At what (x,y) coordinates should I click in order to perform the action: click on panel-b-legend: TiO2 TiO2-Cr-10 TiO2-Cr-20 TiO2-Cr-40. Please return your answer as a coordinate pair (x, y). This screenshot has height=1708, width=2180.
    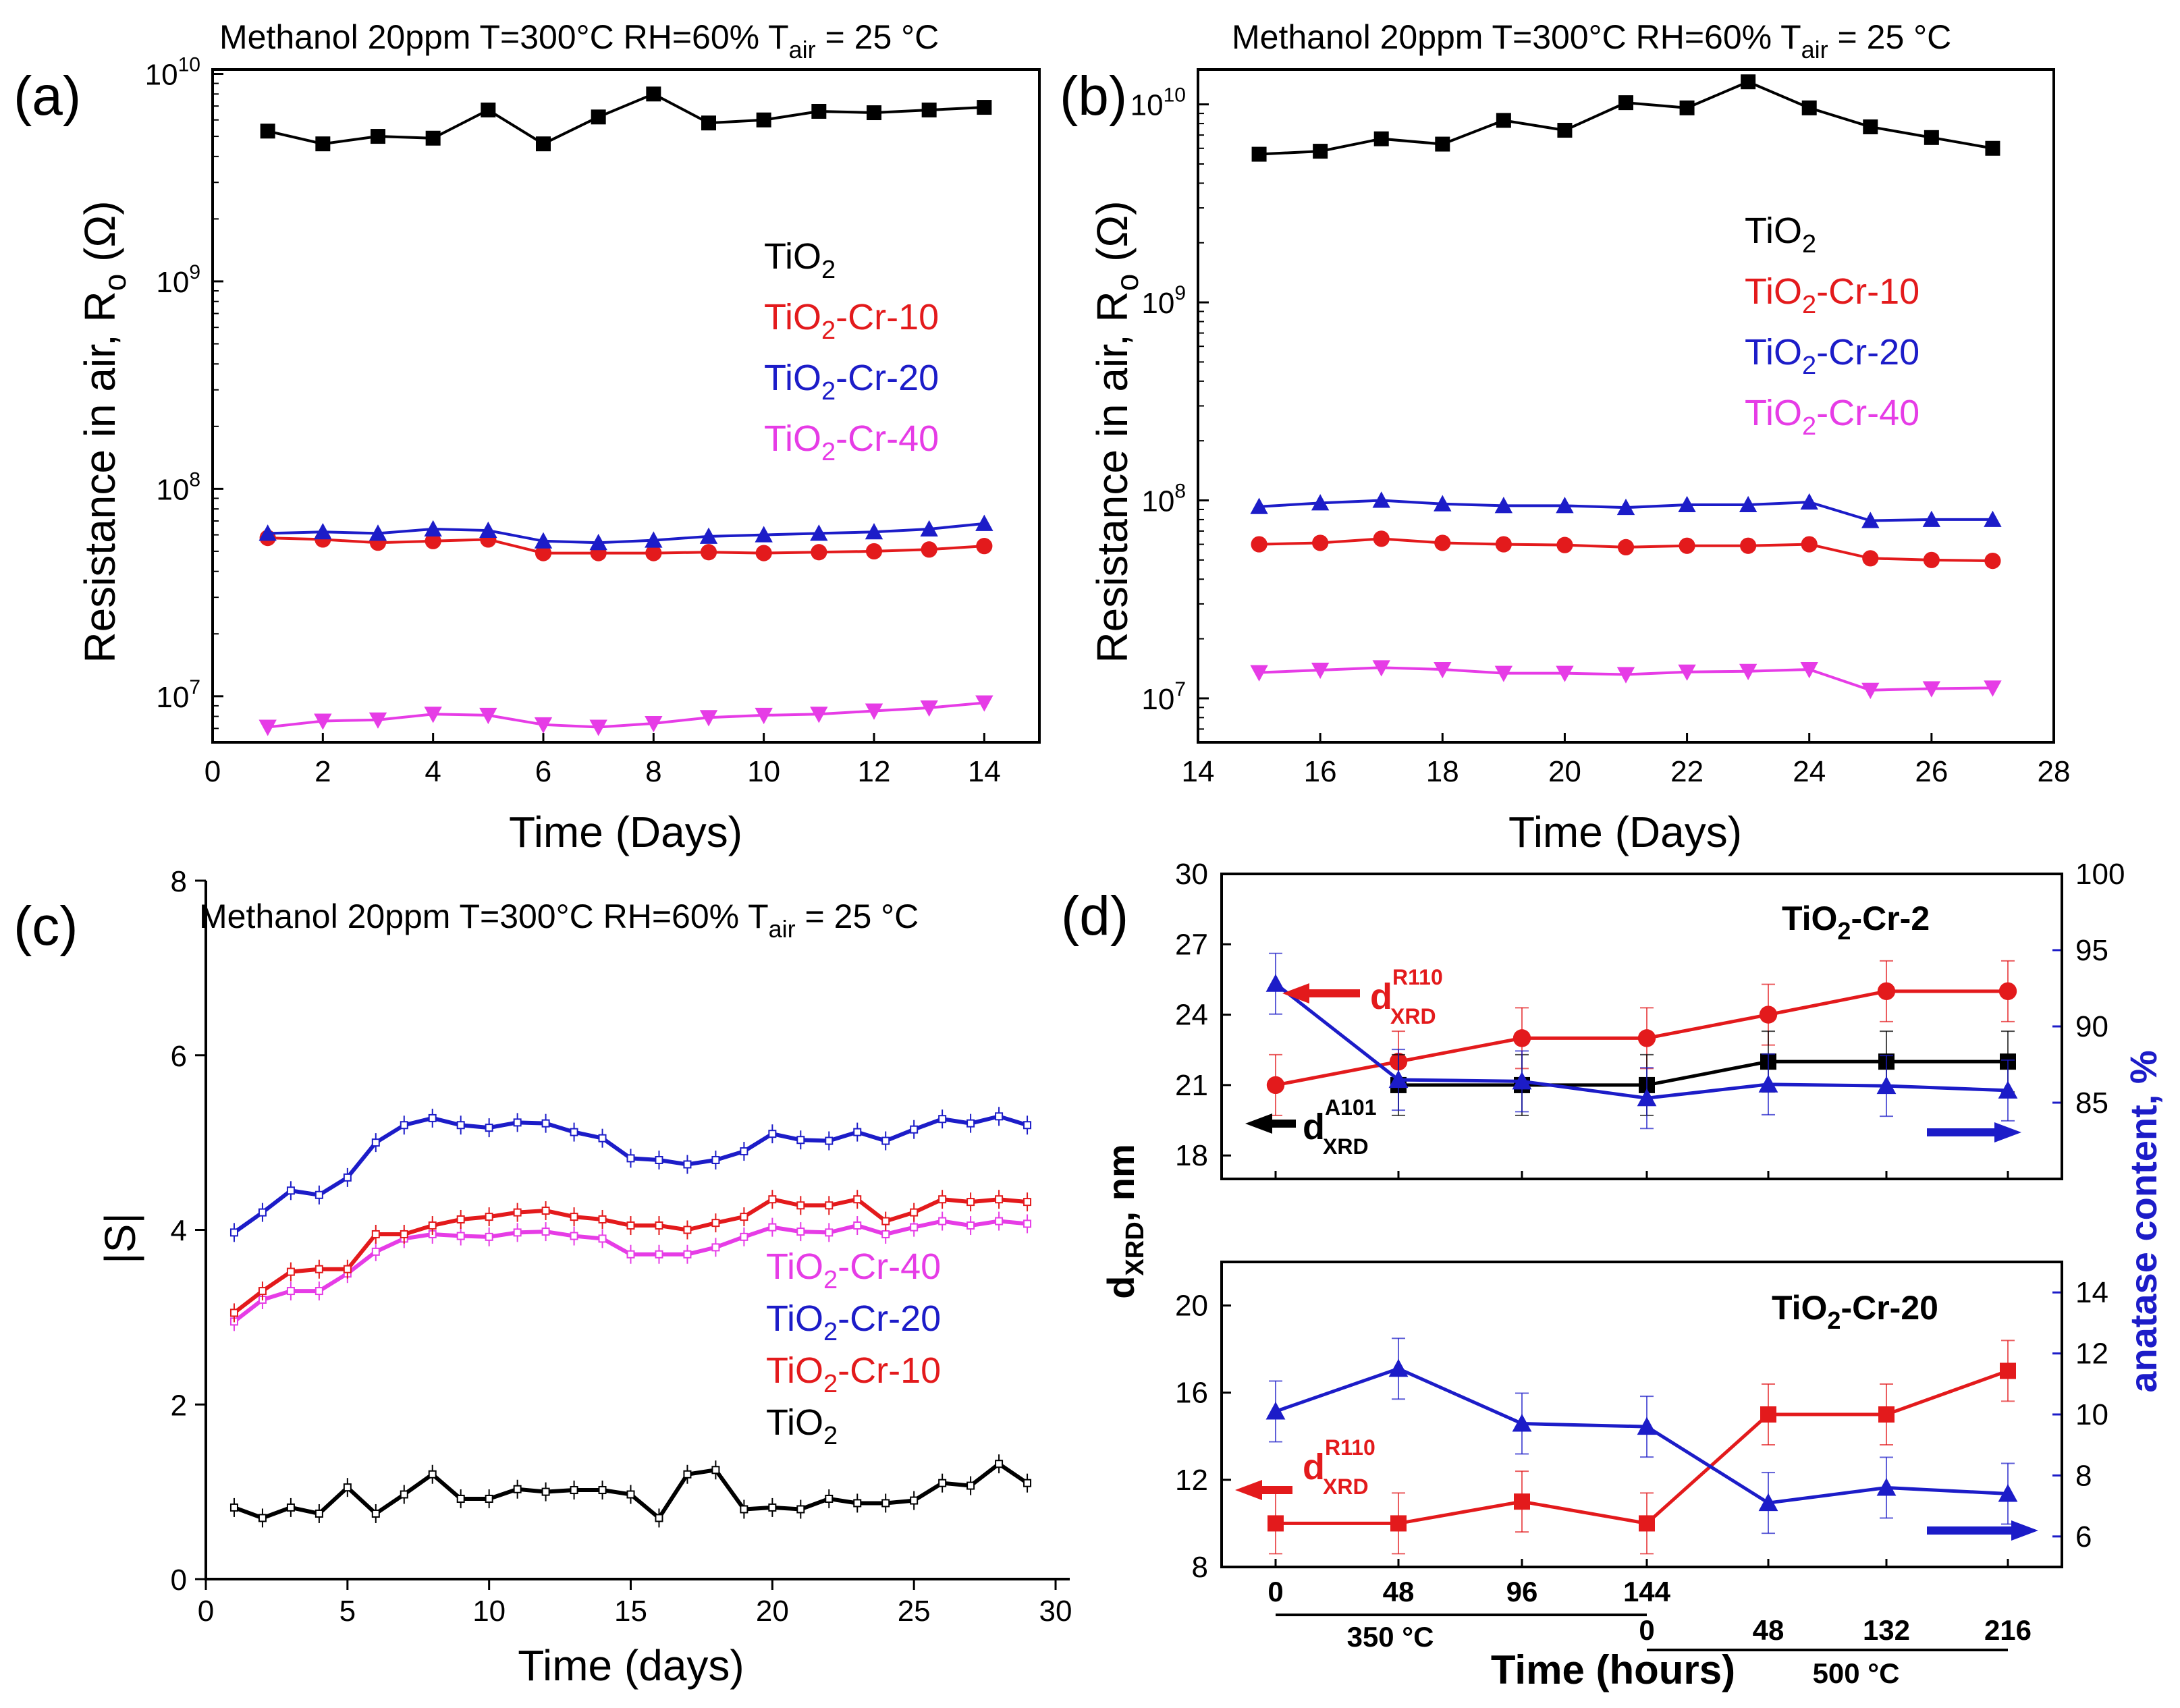
    Looking at the image, I should click on (1832, 326).